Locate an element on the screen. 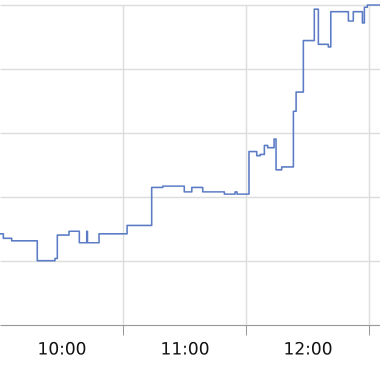  x-tick-label: 11:00 is located at coordinates (185, 350).